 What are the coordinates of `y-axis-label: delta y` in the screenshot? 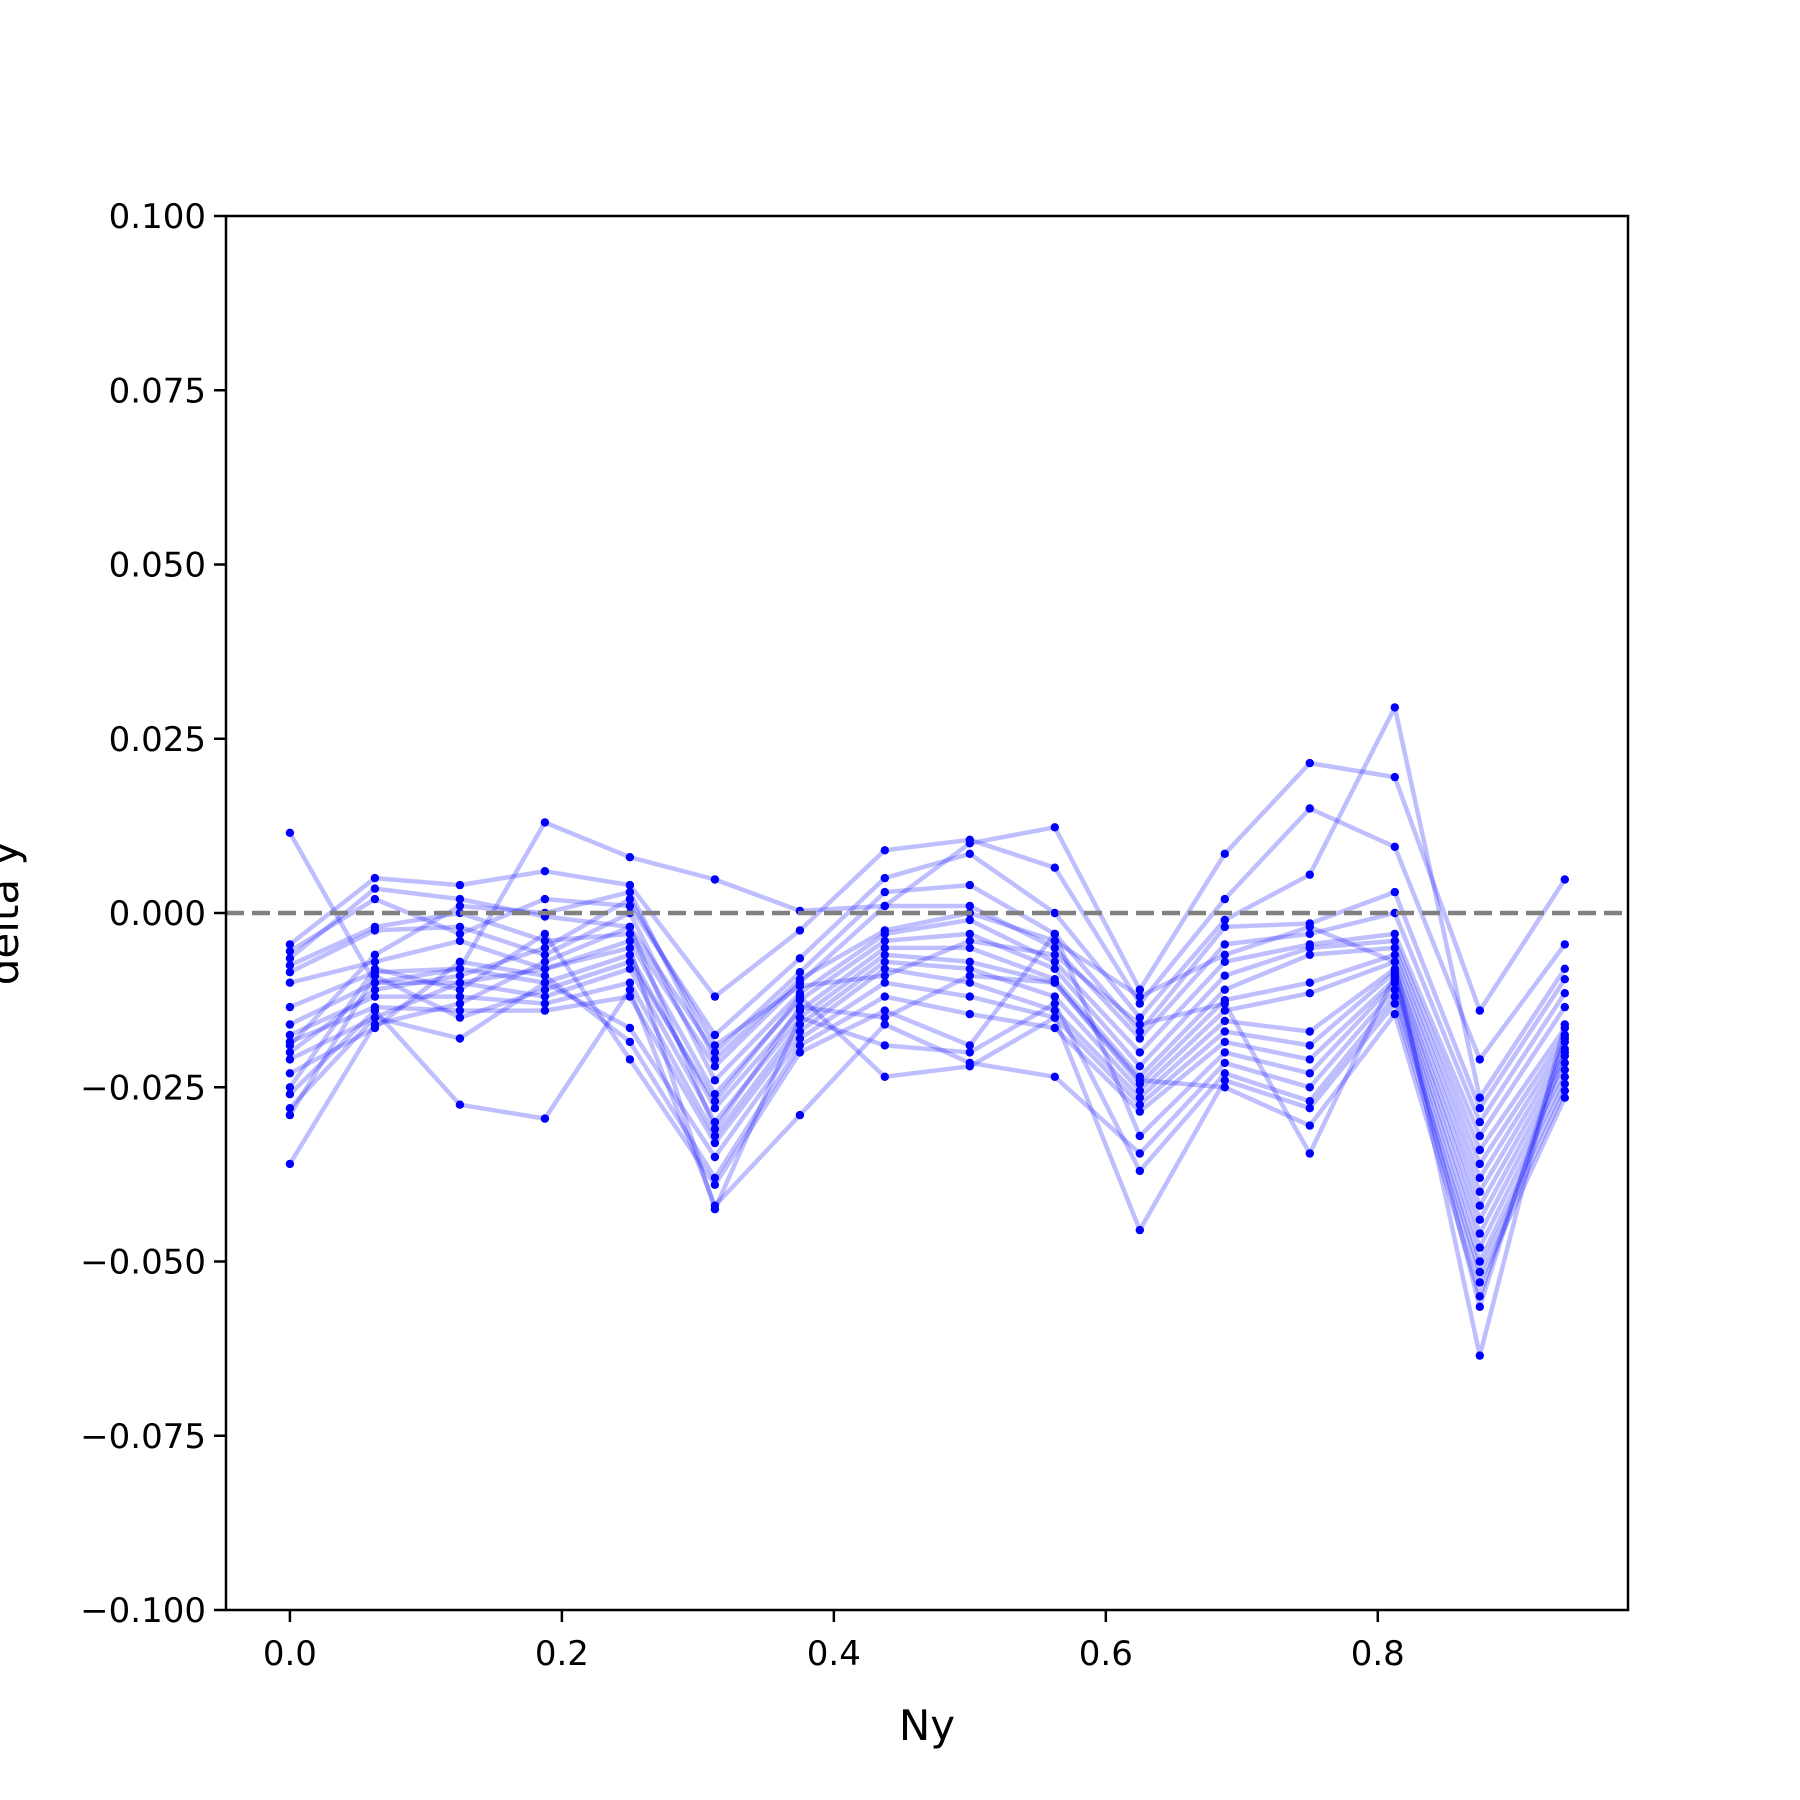 It's located at (14, 913).